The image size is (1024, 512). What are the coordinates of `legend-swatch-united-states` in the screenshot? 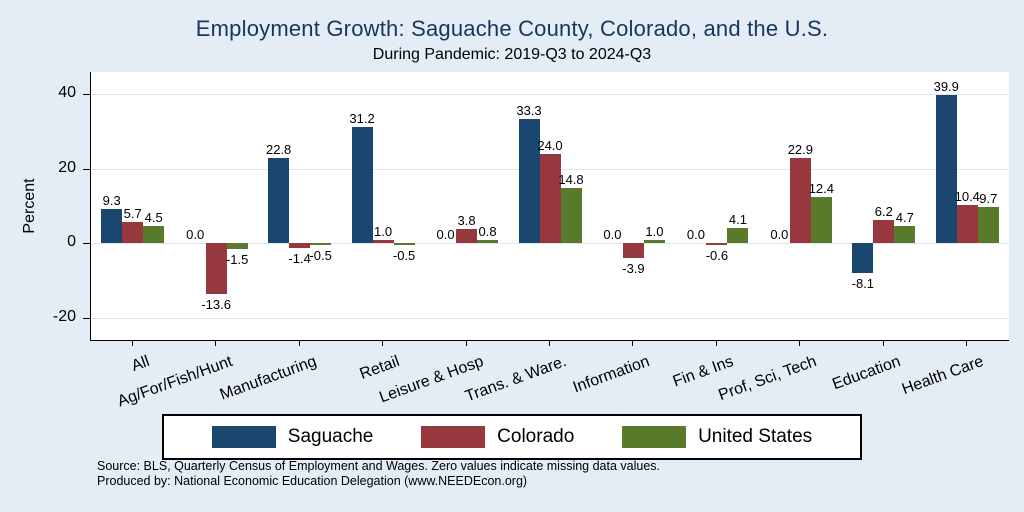 It's located at (654, 437).